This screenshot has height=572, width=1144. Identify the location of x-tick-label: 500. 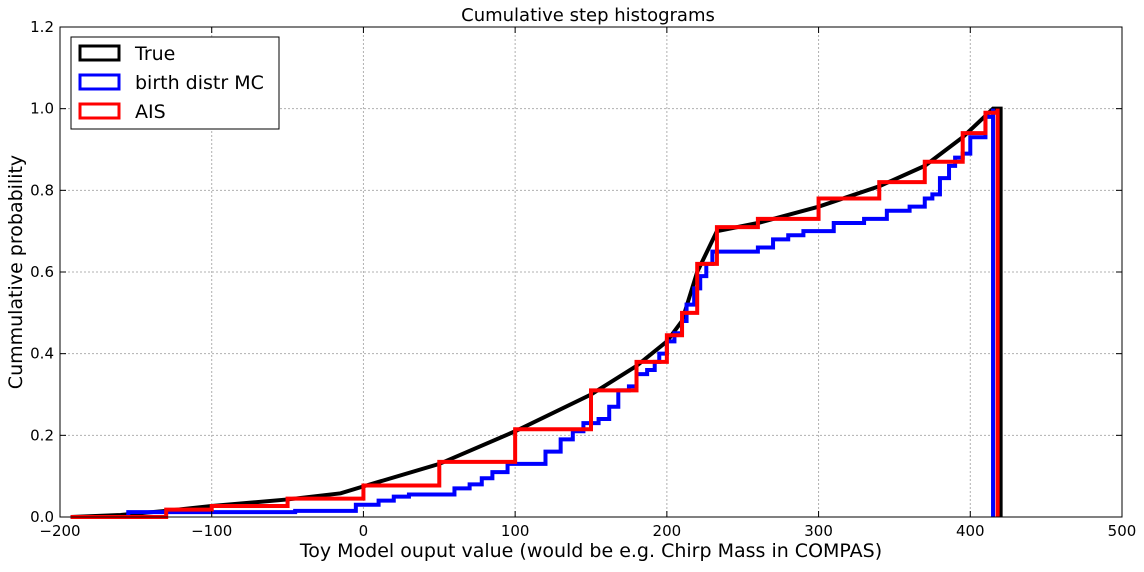
(1122, 531).